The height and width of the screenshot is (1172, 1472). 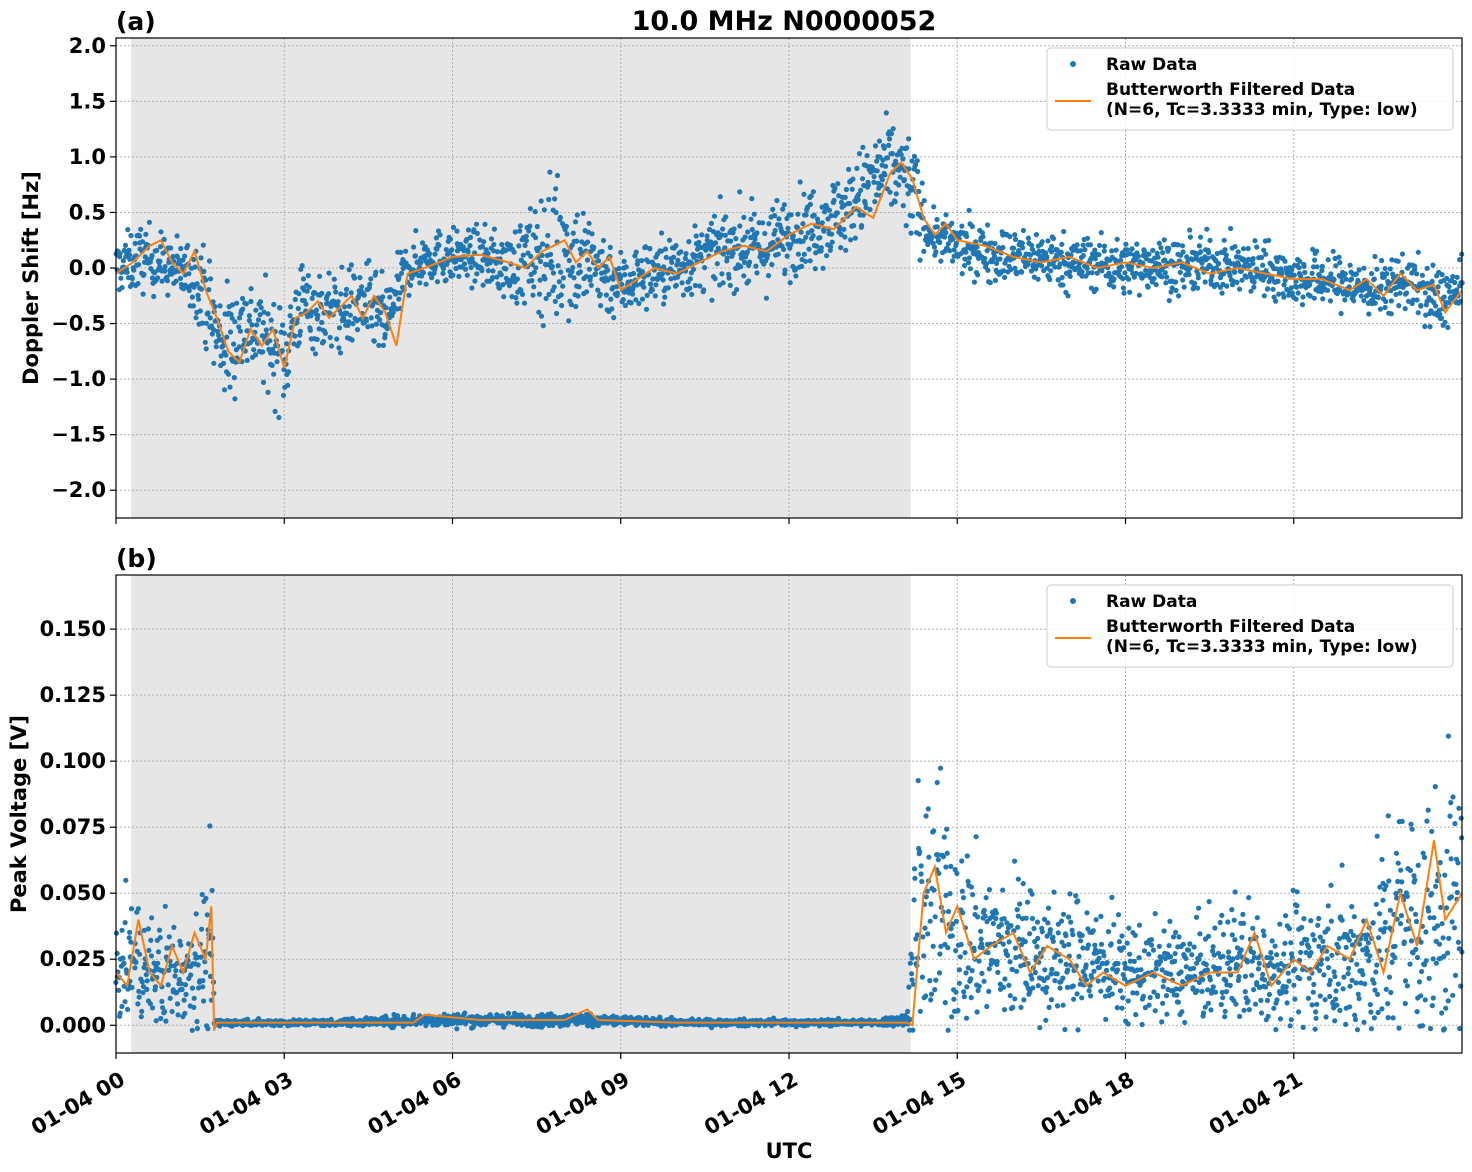 What do you see at coordinates (136, 21) in the screenshot?
I see `panel-a-label: (a)` at bounding box center [136, 21].